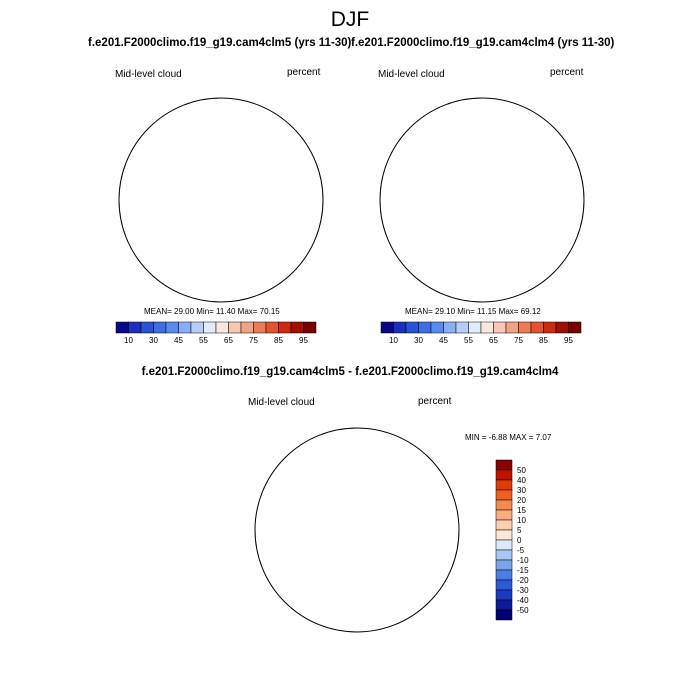 This screenshot has width=700, height=700. What do you see at coordinates (523, 590) in the screenshot?
I see `colorbar-label: -30` at bounding box center [523, 590].